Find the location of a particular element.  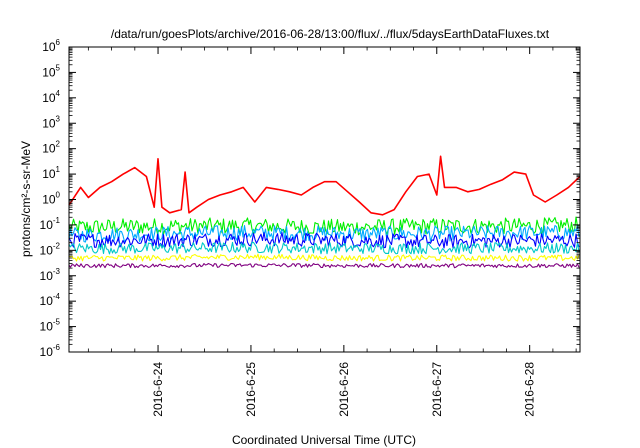

y-tick-label: 10³ is located at coordinates (51, 122).